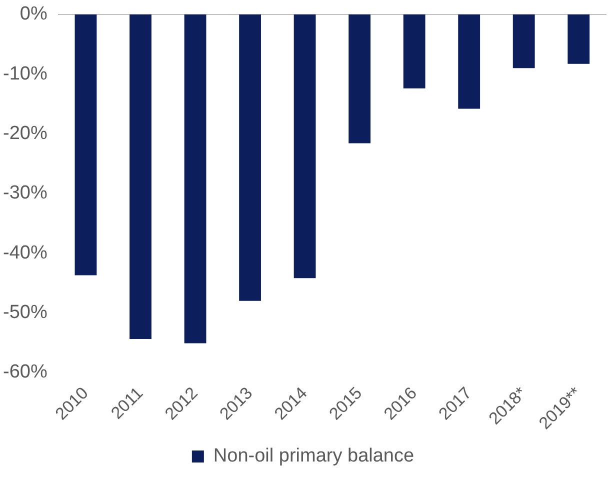  What do you see at coordinates (25, 133) in the screenshot?
I see `y-tick-label: -20%` at bounding box center [25, 133].